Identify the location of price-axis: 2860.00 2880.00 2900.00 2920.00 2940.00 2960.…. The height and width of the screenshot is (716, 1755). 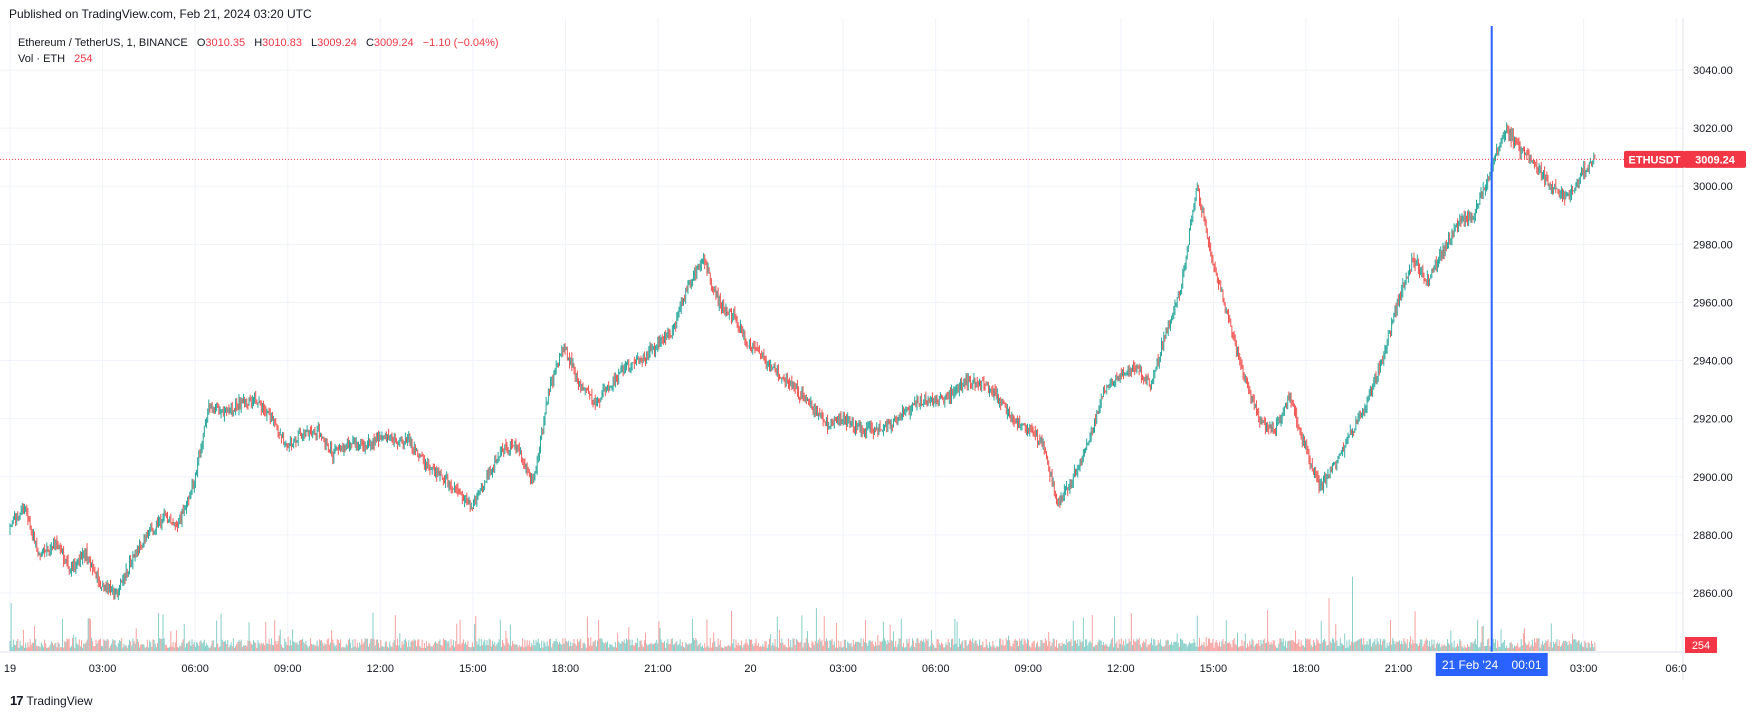
(1713, 332).